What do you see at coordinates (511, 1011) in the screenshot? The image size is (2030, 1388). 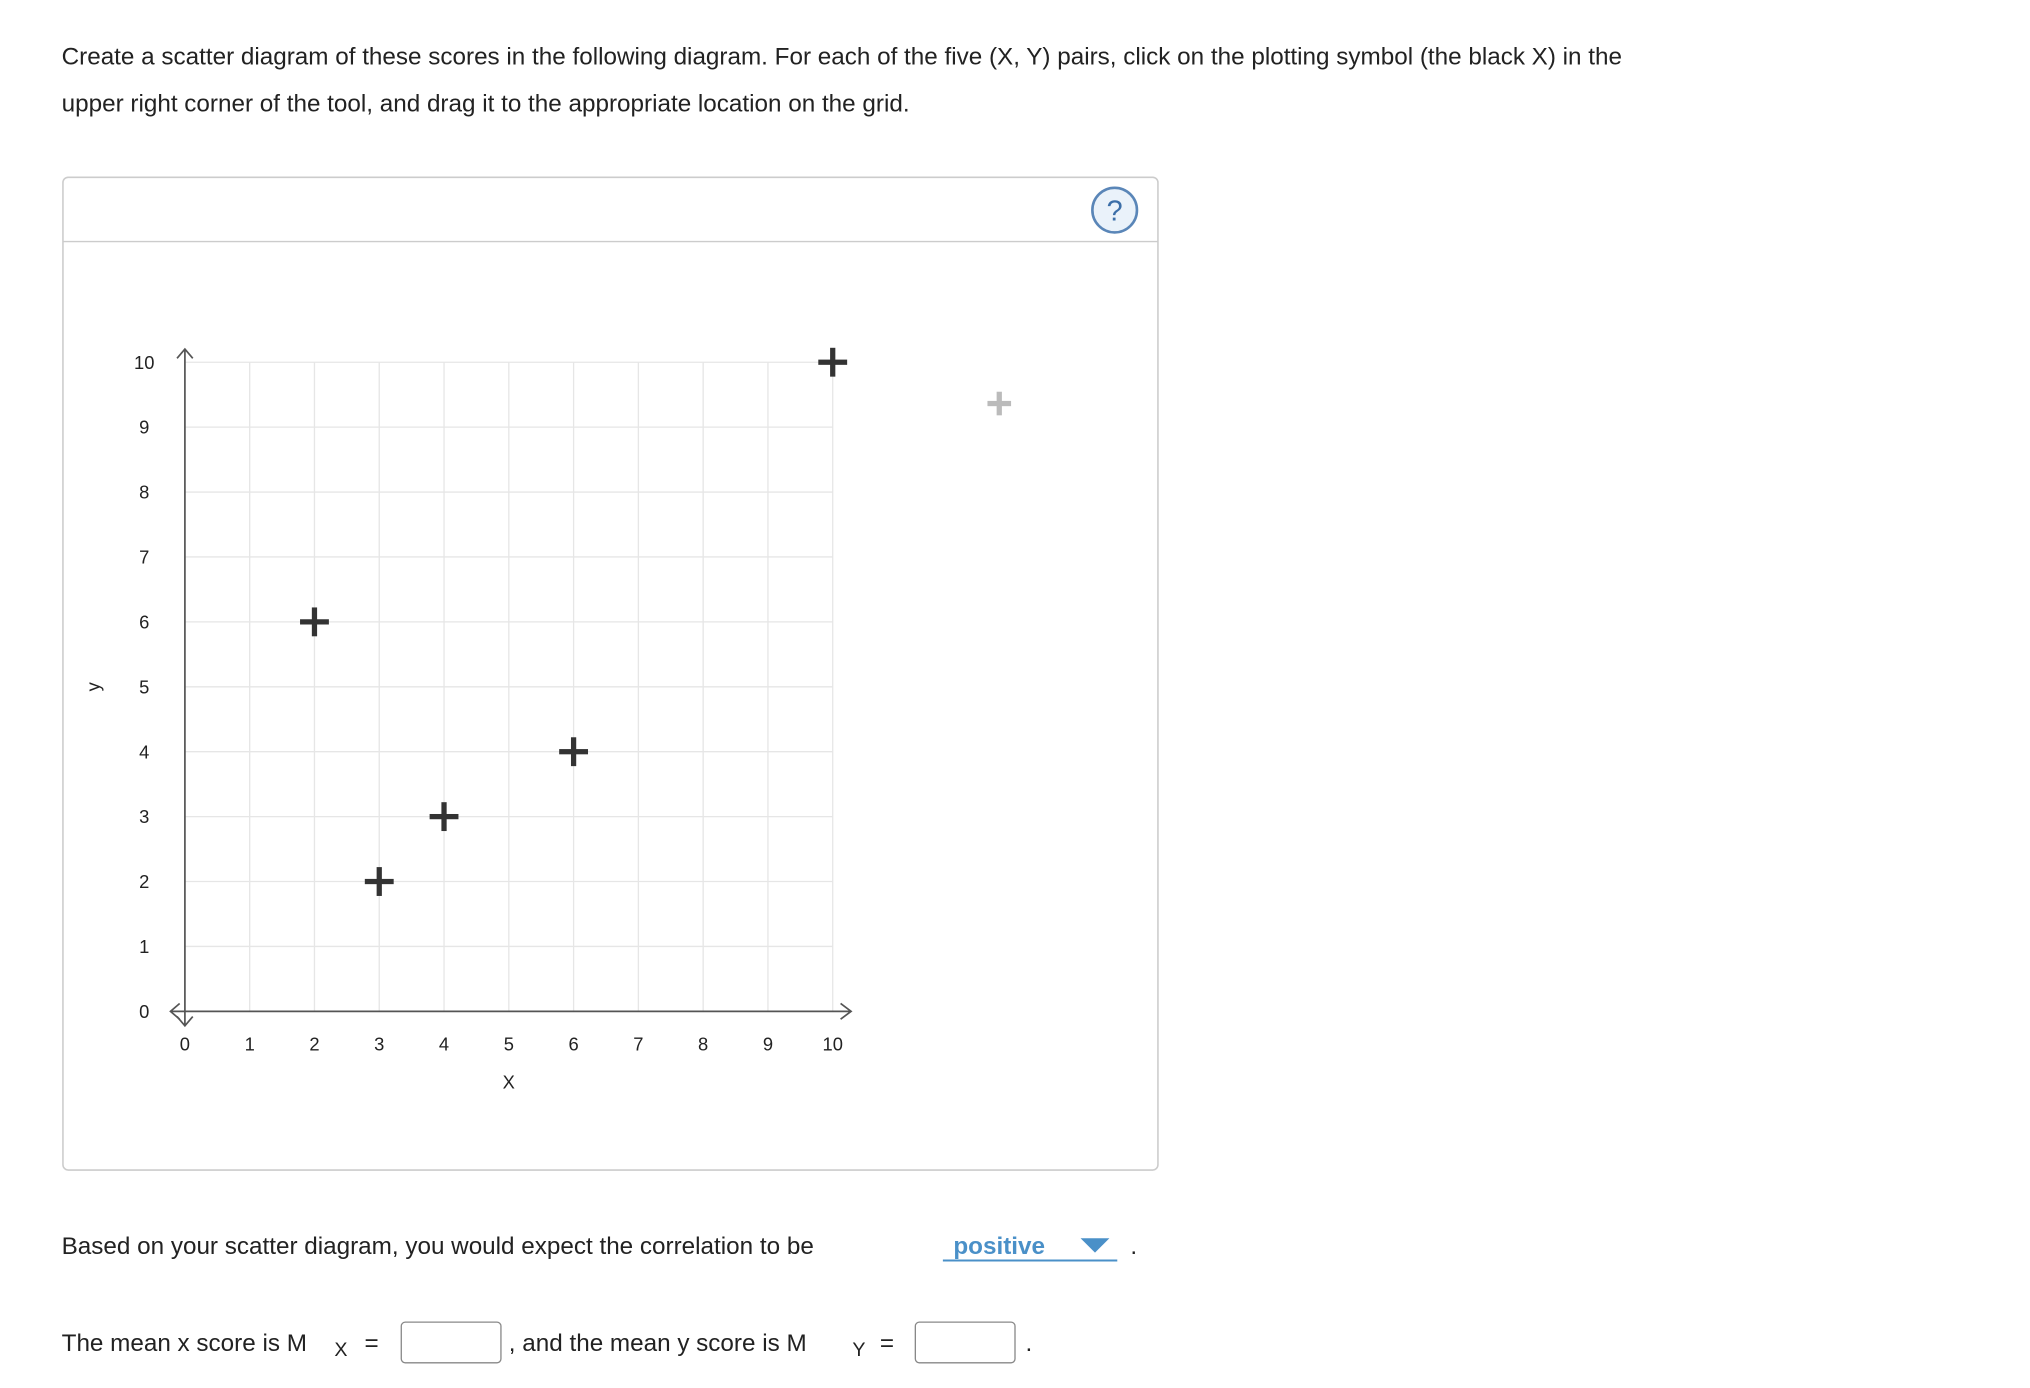 I see `x-axis` at bounding box center [511, 1011].